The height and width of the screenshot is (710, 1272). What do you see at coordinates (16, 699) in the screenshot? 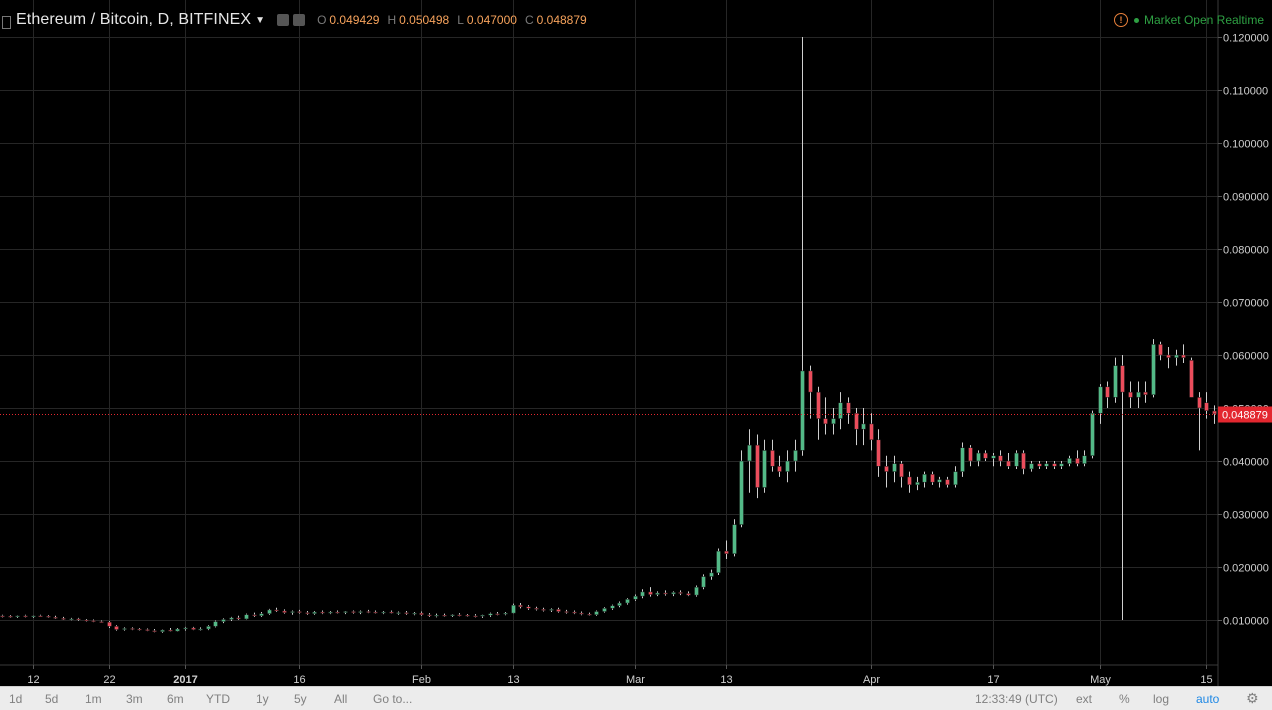
I see `range-button-1d: 1d` at bounding box center [16, 699].